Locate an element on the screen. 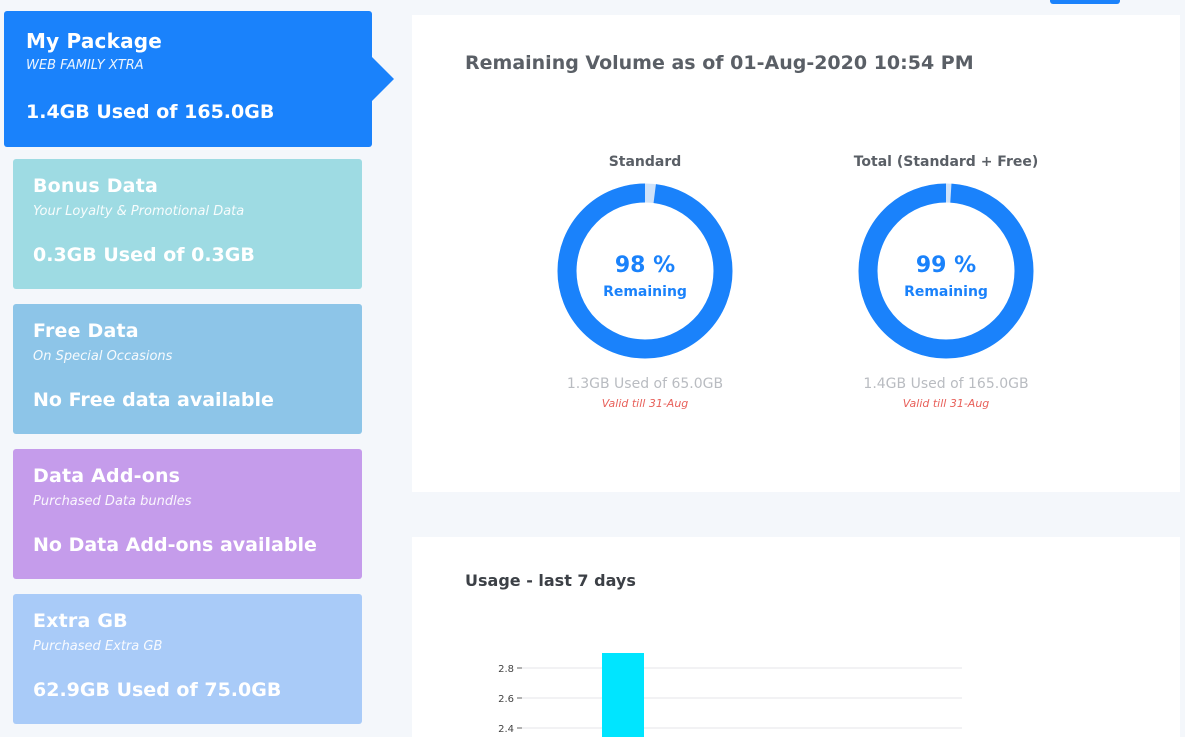  total-donut is located at coordinates (946, 271).